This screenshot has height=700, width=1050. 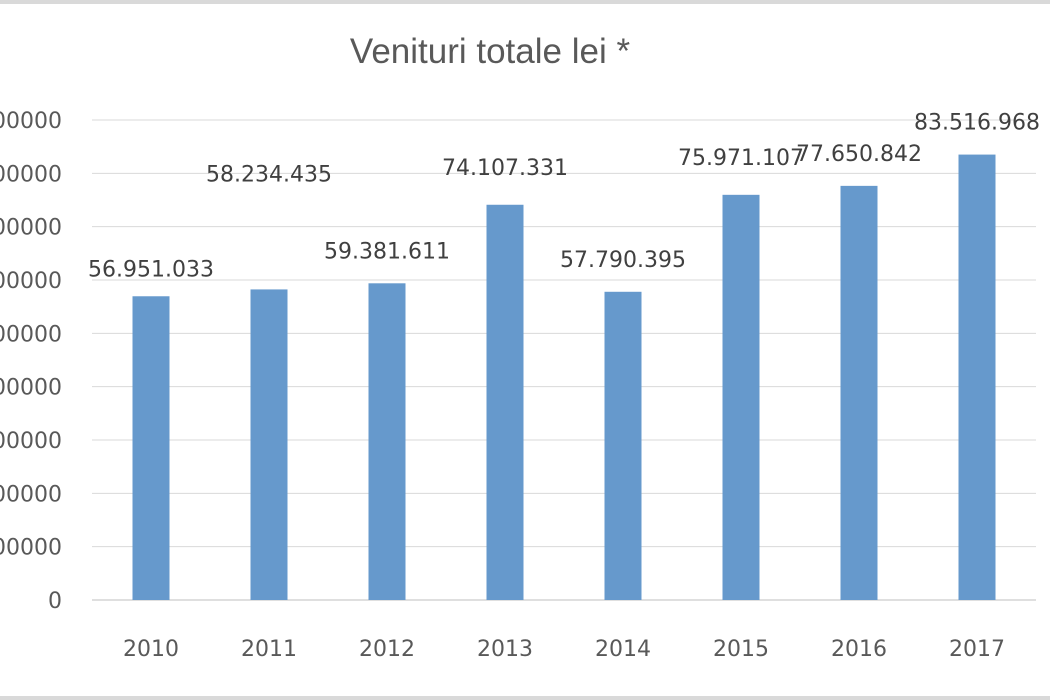 I want to click on data-label-2014: 57.790.395, so click(x=623, y=260).